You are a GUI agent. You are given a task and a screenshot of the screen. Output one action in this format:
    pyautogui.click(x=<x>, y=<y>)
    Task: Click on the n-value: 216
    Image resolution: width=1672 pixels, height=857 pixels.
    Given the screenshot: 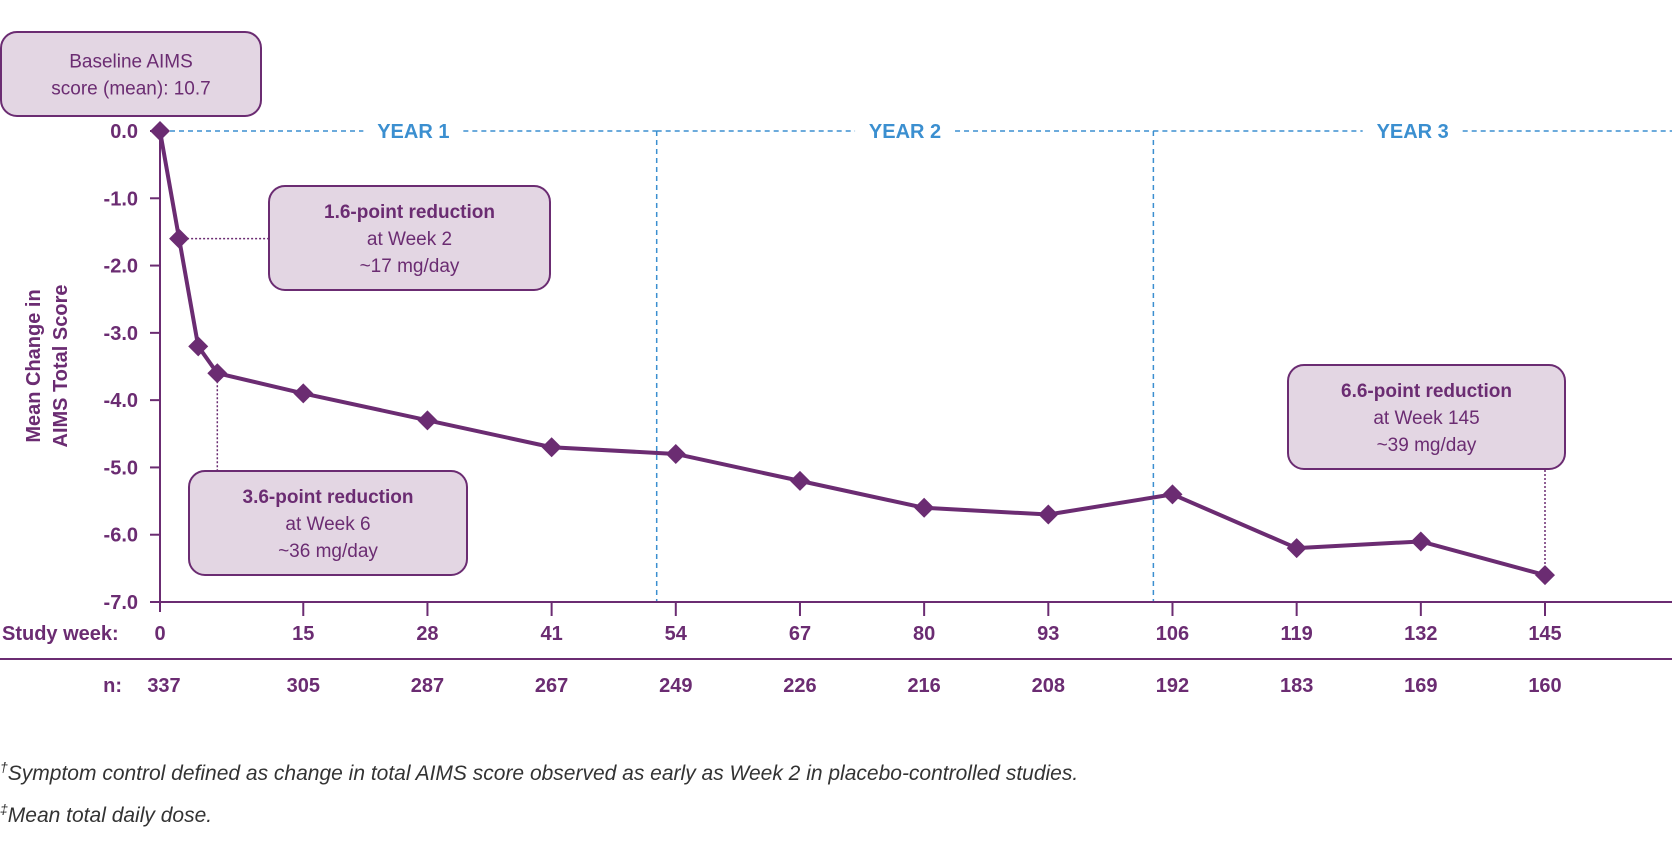 What is the action you would take?
    pyautogui.click(x=923, y=686)
    